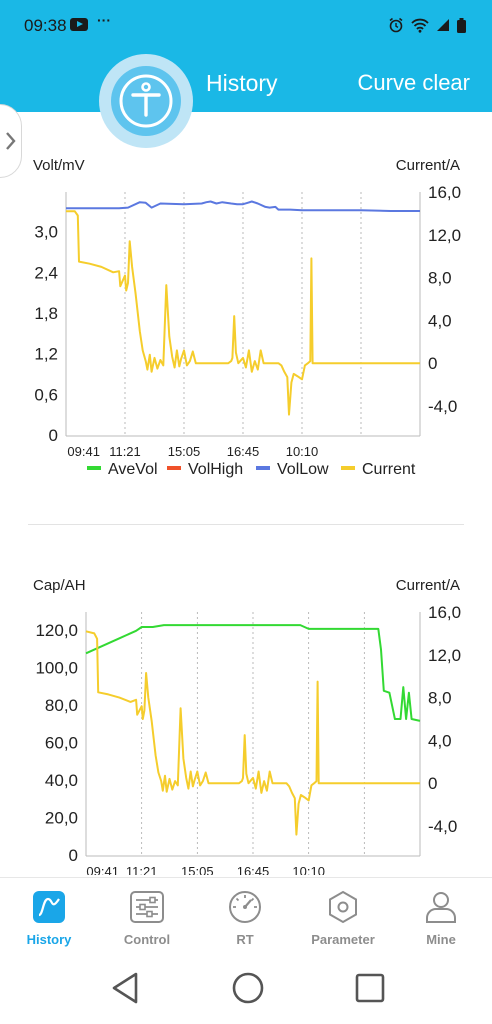 This screenshot has width=492, height=1024. I want to click on left-tick-label: 2,4, so click(46, 272).